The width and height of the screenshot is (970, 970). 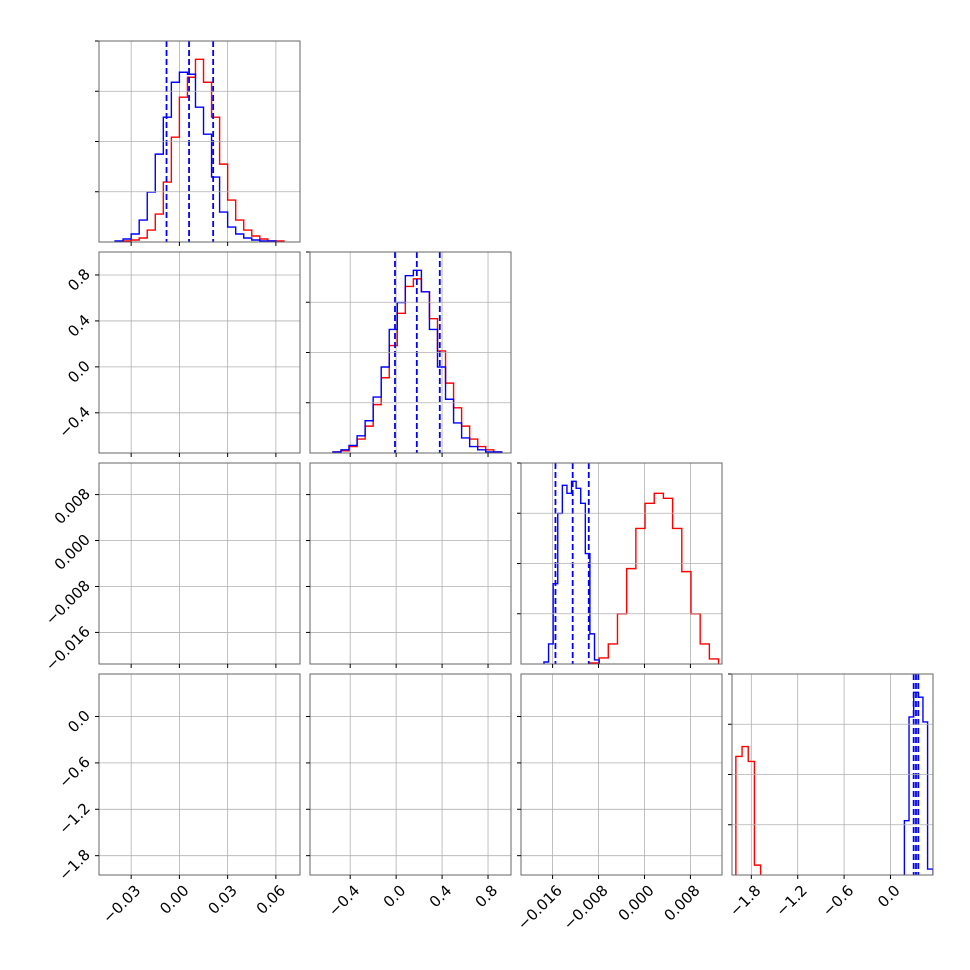 I want to click on x-tick-label: 0.06, so click(x=271, y=899).